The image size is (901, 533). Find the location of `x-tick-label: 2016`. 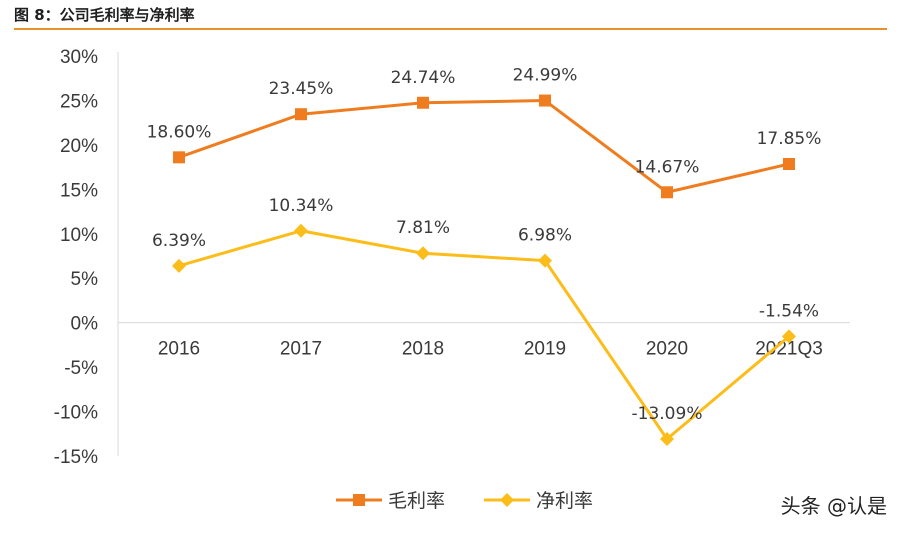

x-tick-label: 2016 is located at coordinates (179, 349).